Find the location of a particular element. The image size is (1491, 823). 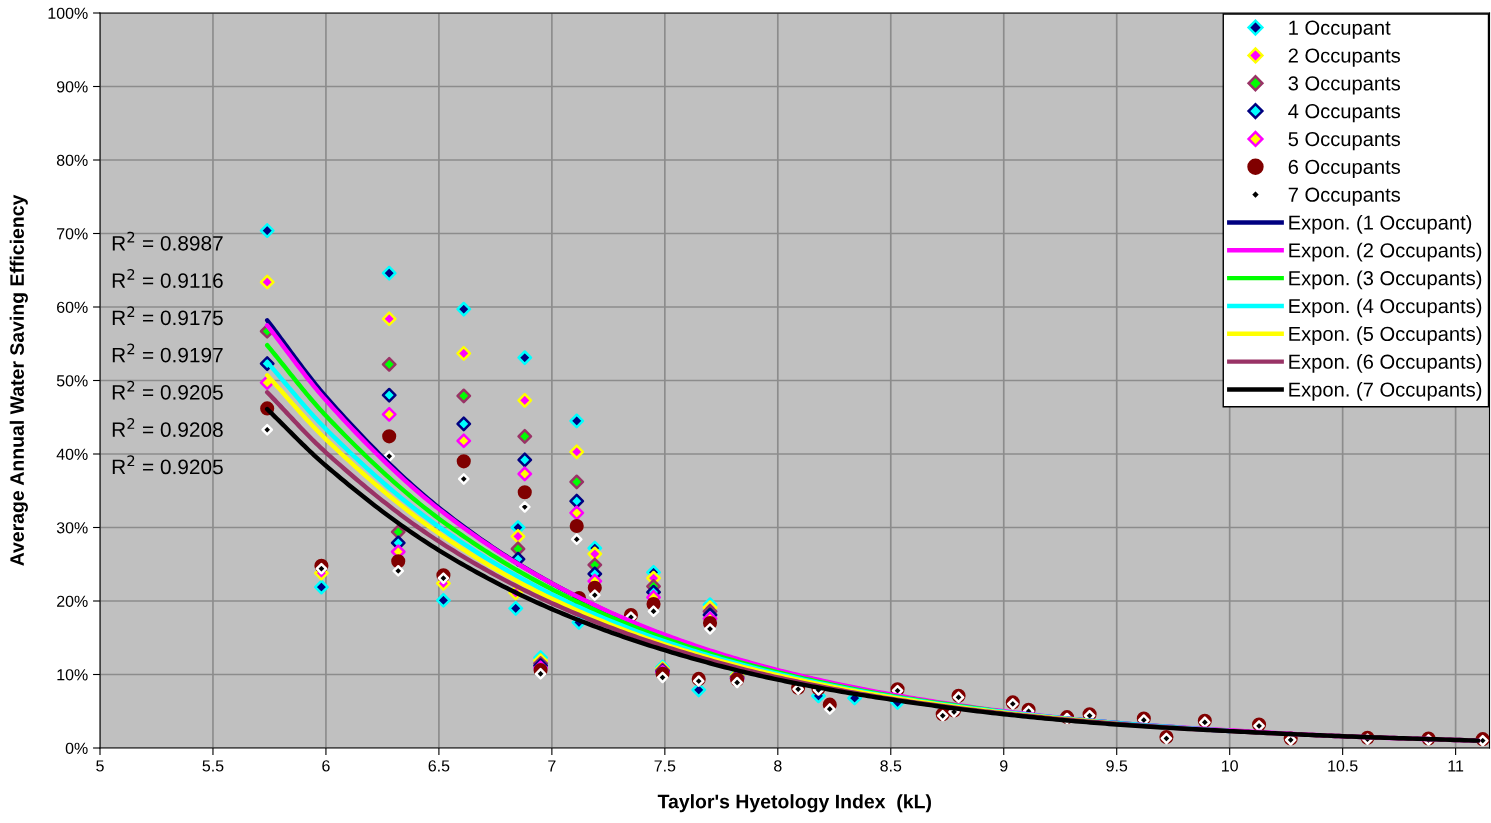

legend-label: 2 Occupants is located at coordinates (1344, 57).